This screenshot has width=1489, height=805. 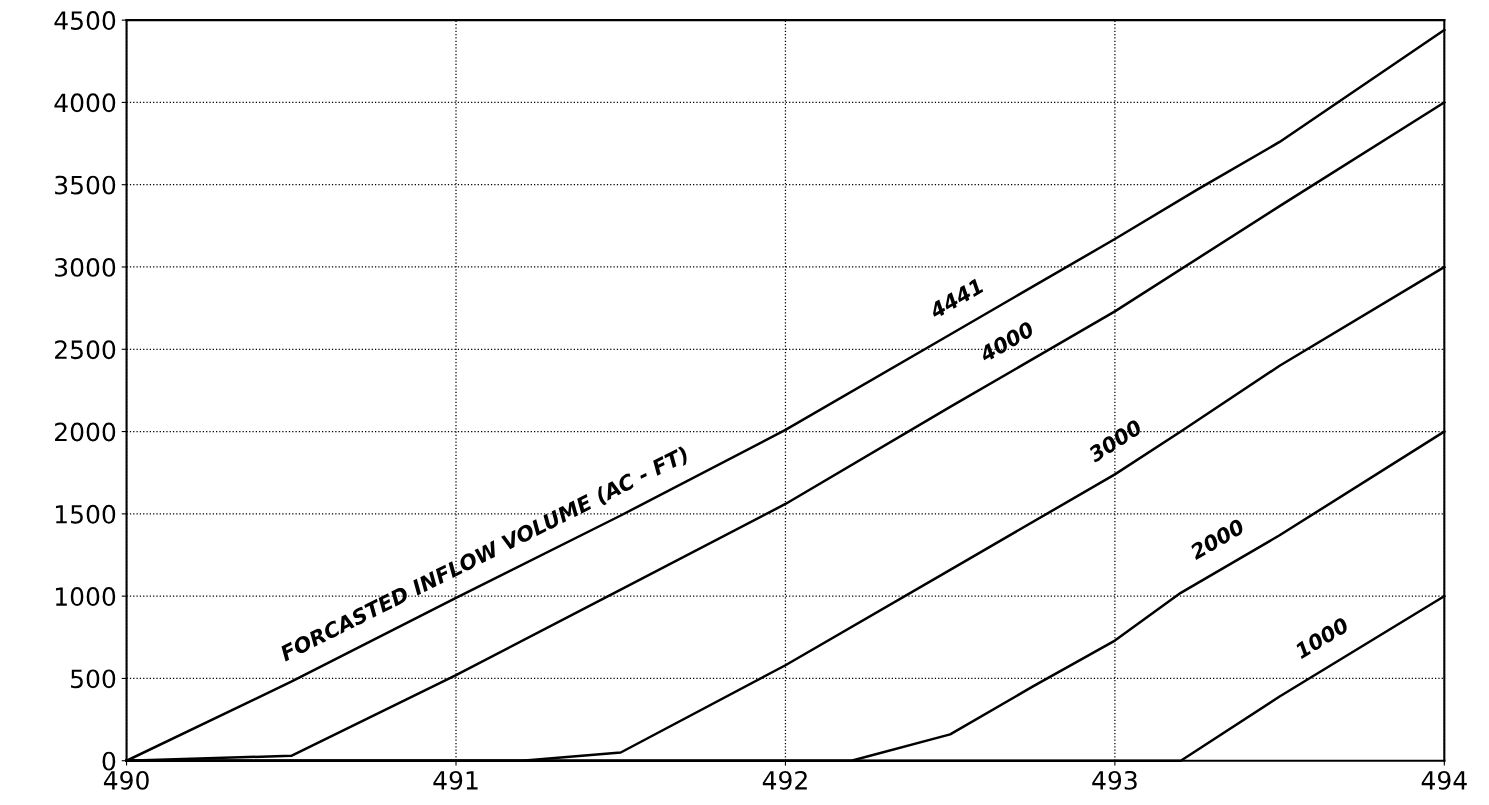 What do you see at coordinates (85, 267) in the screenshot?
I see `y-tick-label: 3000` at bounding box center [85, 267].